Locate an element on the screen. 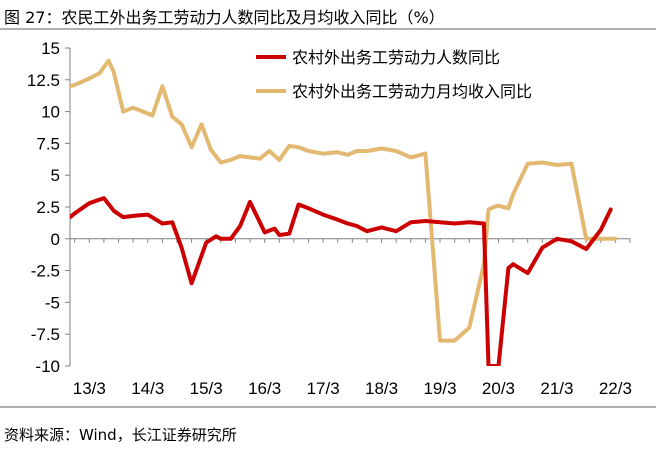 Image resolution: width=656 pixels, height=451 pixels. x-tick-label: 16/3 is located at coordinates (264, 388).